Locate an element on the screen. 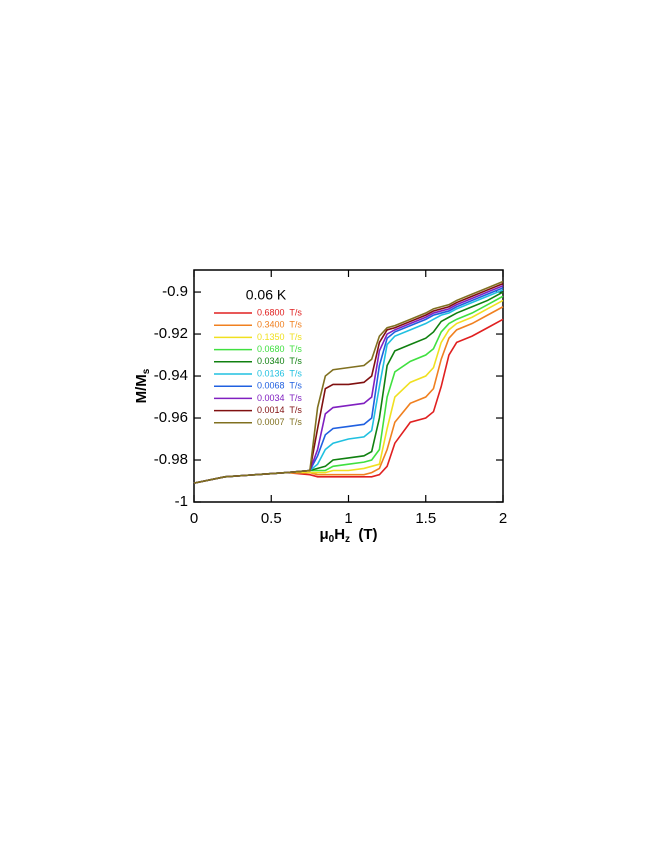 This screenshot has width=664, height=860. chart-title: 0.06 K is located at coordinates (266, 295).